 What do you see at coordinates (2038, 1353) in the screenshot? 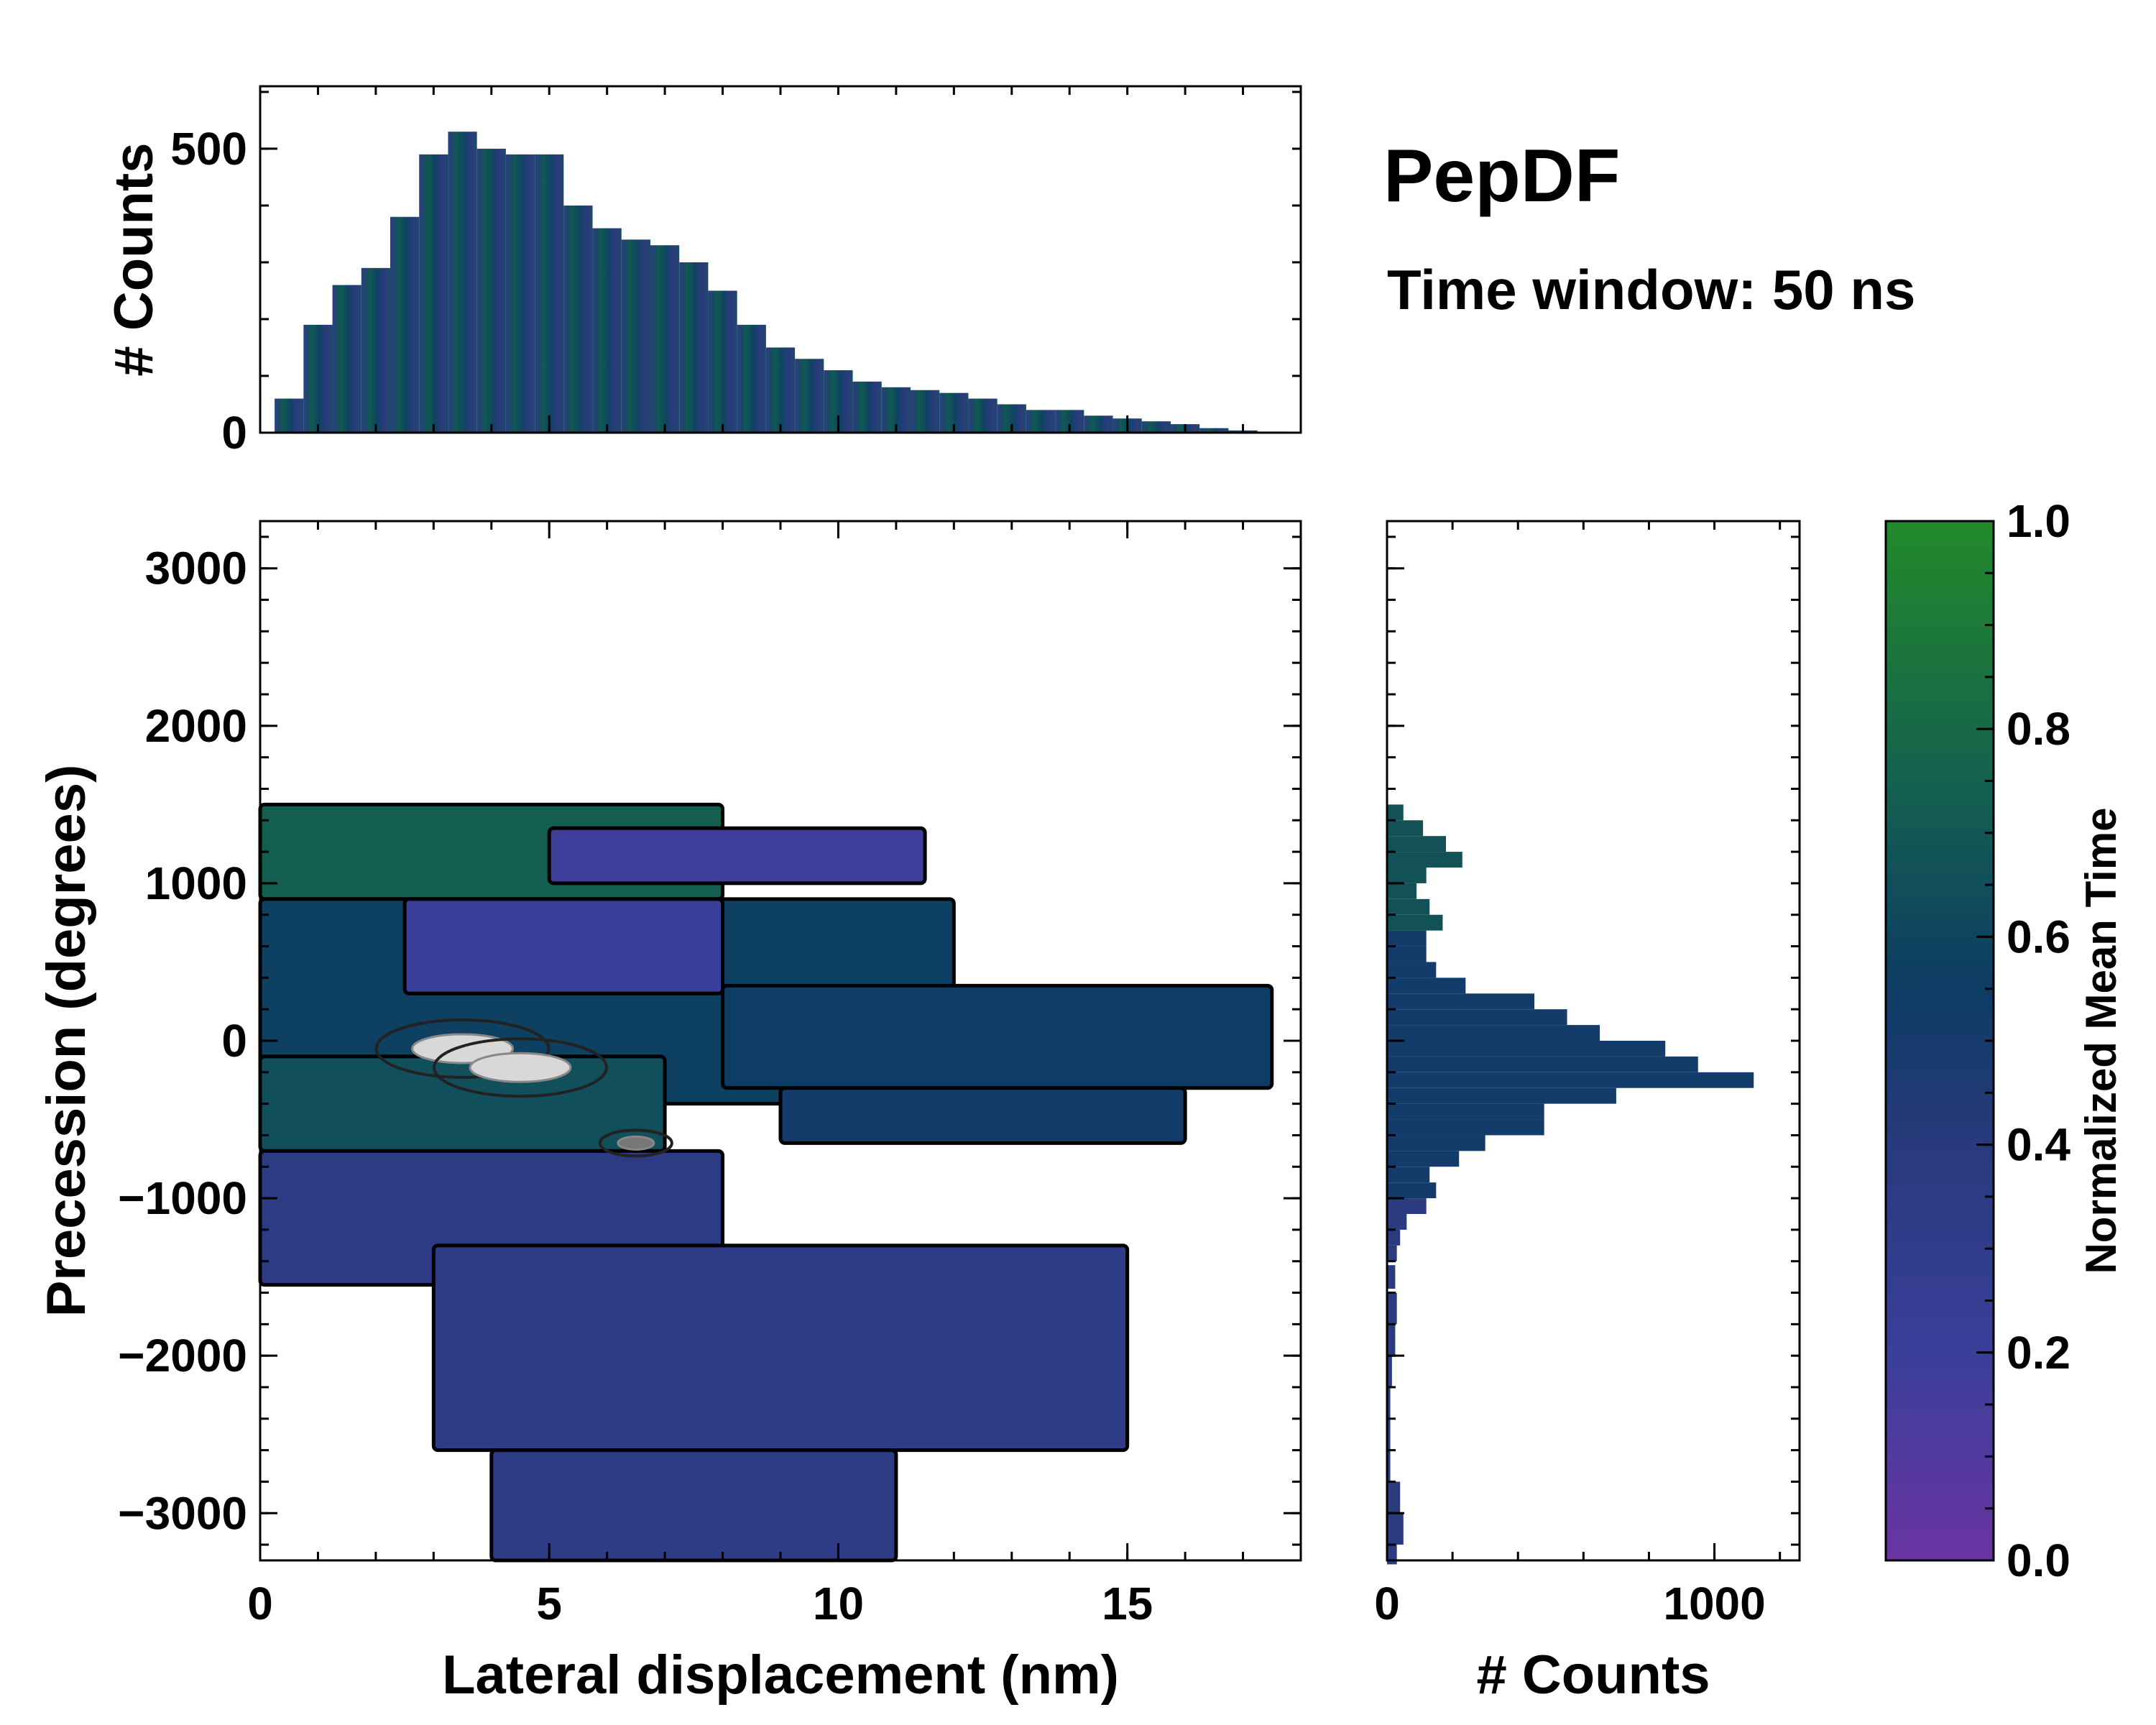
I see `colorbar-tick-label-1: 0.2` at bounding box center [2038, 1353].